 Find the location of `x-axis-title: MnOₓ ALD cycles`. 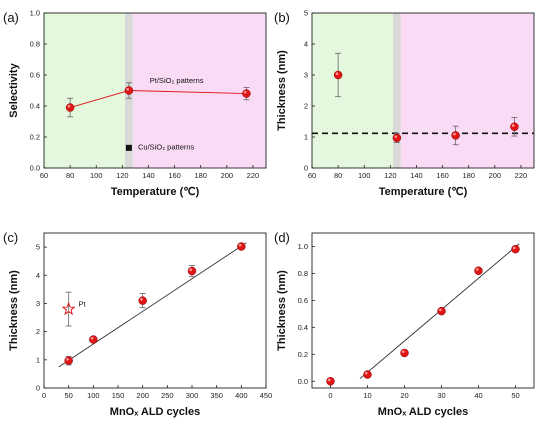

x-axis-title: MnOₓ ALD cycles is located at coordinates (423, 412).